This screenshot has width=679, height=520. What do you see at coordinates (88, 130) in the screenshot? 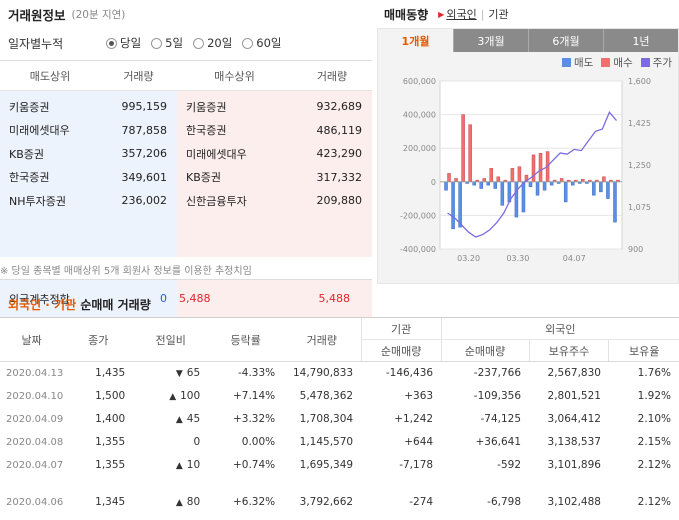
I see `sell-row: 미래에셋대우 787,858` at bounding box center [88, 130].